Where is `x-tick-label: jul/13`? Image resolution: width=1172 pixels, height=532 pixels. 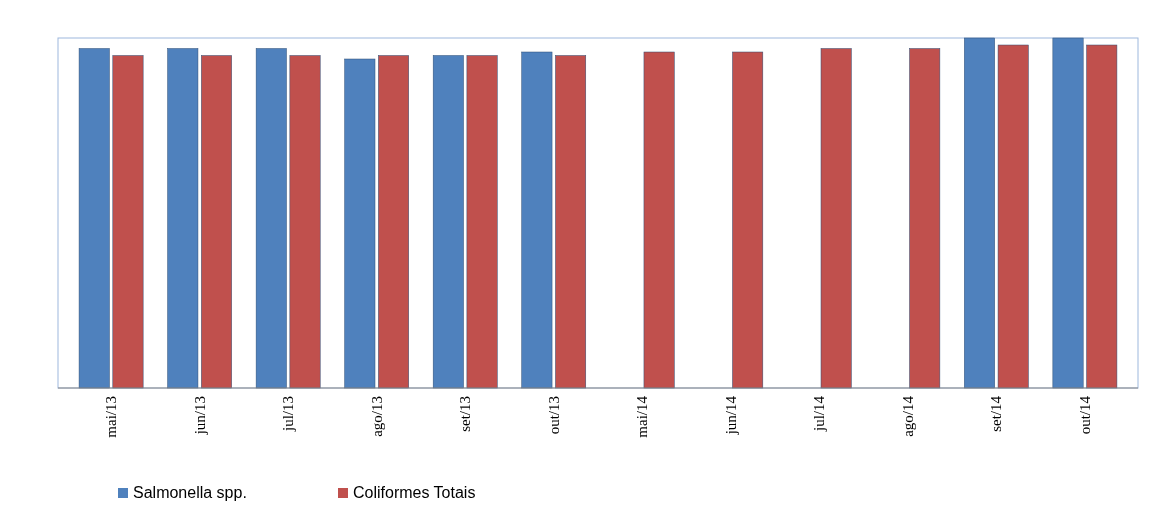 x-tick-label: jul/13 is located at coordinates (288, 414).